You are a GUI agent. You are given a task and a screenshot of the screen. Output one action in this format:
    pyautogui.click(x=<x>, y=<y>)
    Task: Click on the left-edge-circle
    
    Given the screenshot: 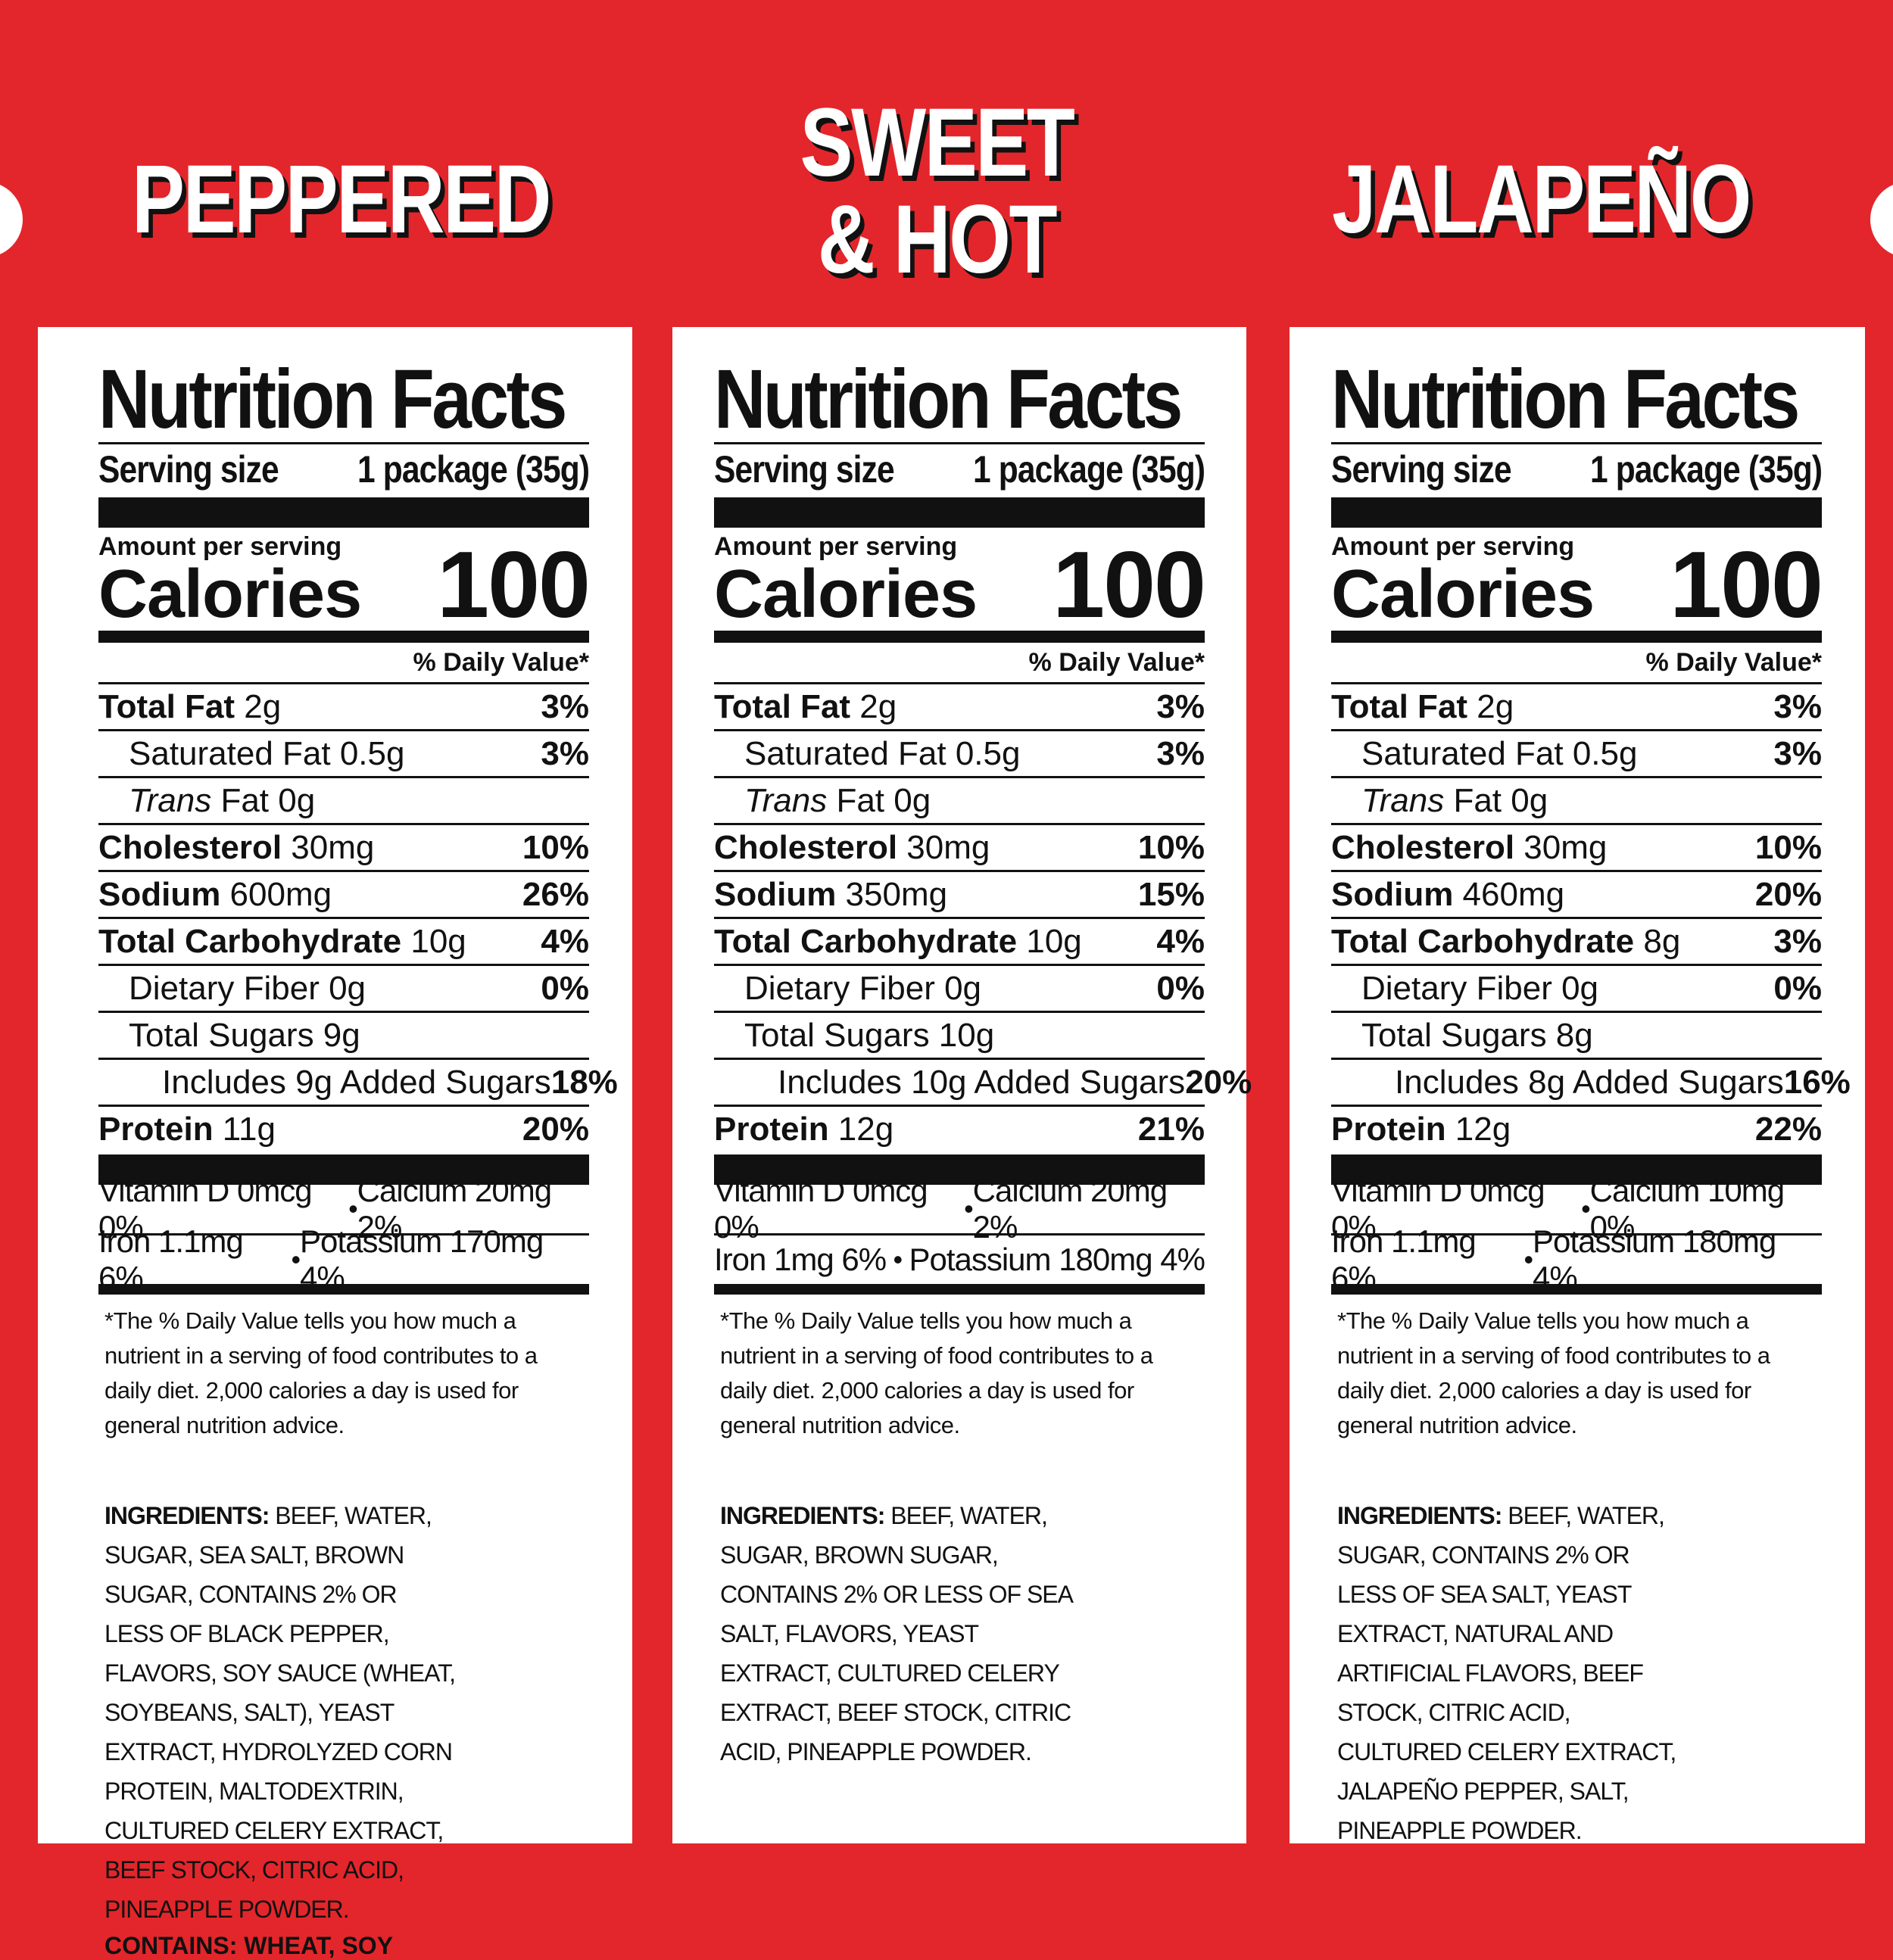 What is the action you would take?
    pyautogui.click(x=11, y=219)
    